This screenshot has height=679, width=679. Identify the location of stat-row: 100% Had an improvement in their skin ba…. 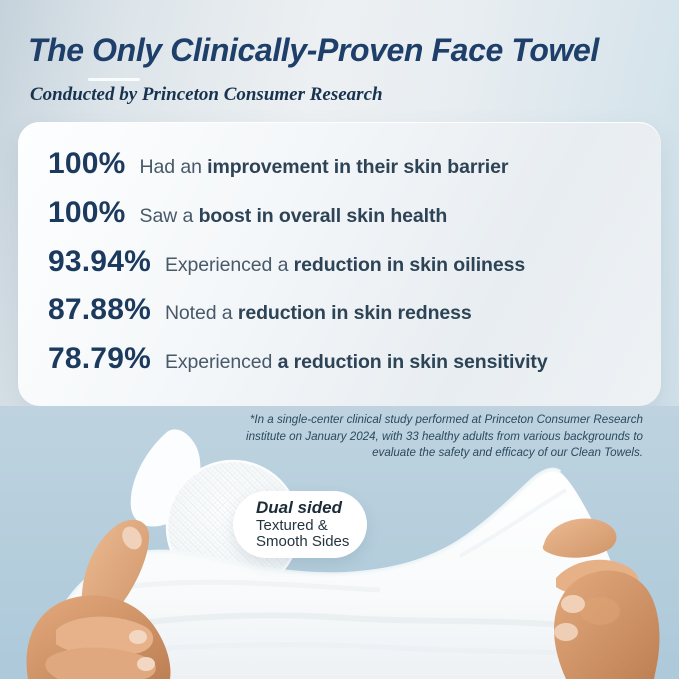
(342, 164).